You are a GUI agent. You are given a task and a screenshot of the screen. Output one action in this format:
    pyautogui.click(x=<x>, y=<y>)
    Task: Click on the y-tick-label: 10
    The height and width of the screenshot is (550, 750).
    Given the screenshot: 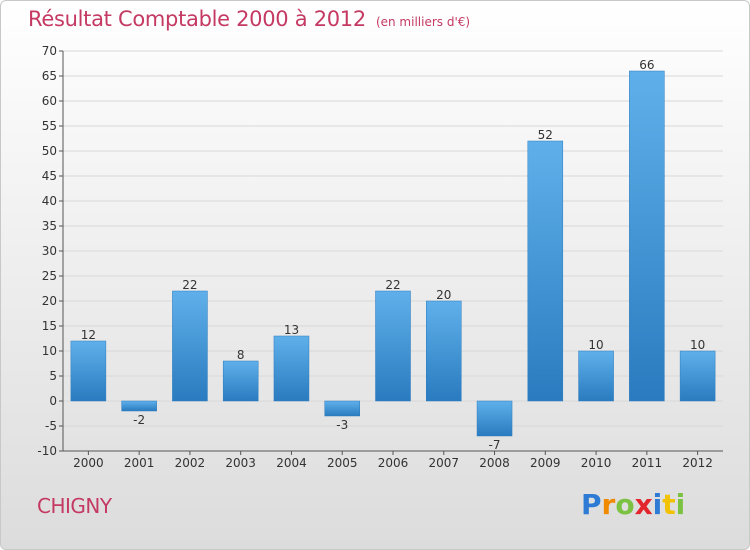 What is the action you would take?
    pyautogui.click(x=49, y=351)
    